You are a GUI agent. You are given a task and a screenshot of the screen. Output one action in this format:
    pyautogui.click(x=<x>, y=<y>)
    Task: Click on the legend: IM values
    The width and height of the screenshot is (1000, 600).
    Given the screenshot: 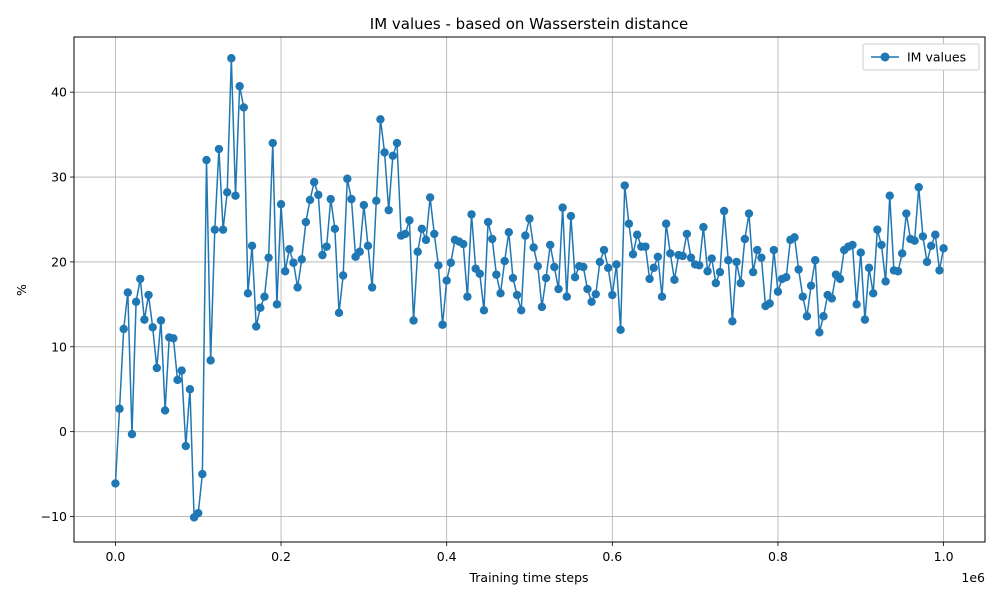 What is the action you would take?
    pyautogui.click(x=921, y=57)
    